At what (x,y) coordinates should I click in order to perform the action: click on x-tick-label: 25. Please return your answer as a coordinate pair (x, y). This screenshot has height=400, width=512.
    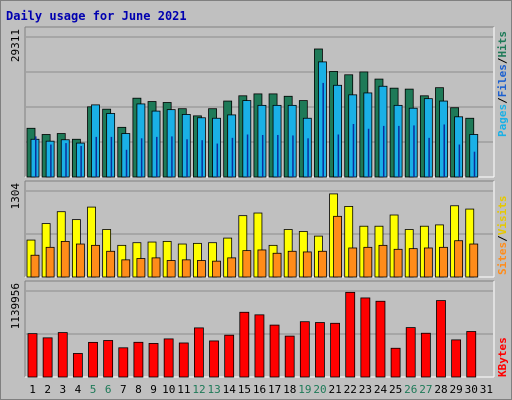
    Looking at the image, I should click on (395, 389).